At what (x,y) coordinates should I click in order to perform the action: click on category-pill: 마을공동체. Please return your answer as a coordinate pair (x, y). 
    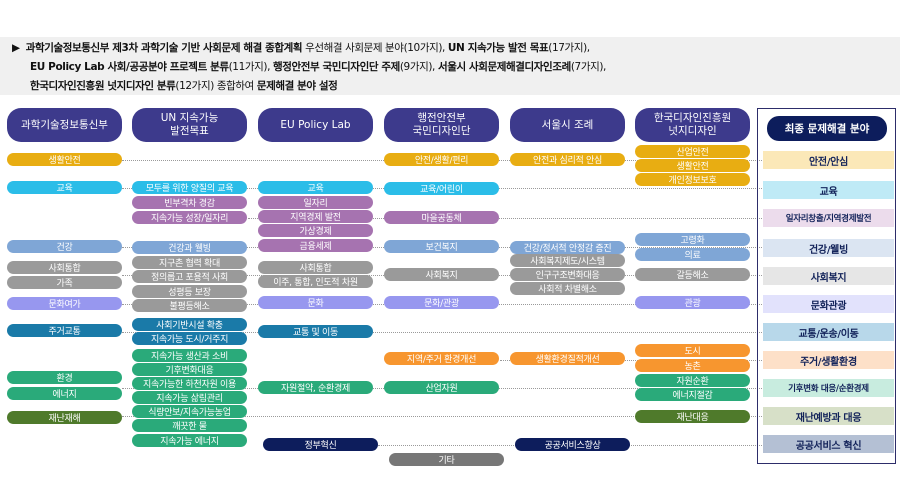
    Looking at the image, I should click on (441, 217).